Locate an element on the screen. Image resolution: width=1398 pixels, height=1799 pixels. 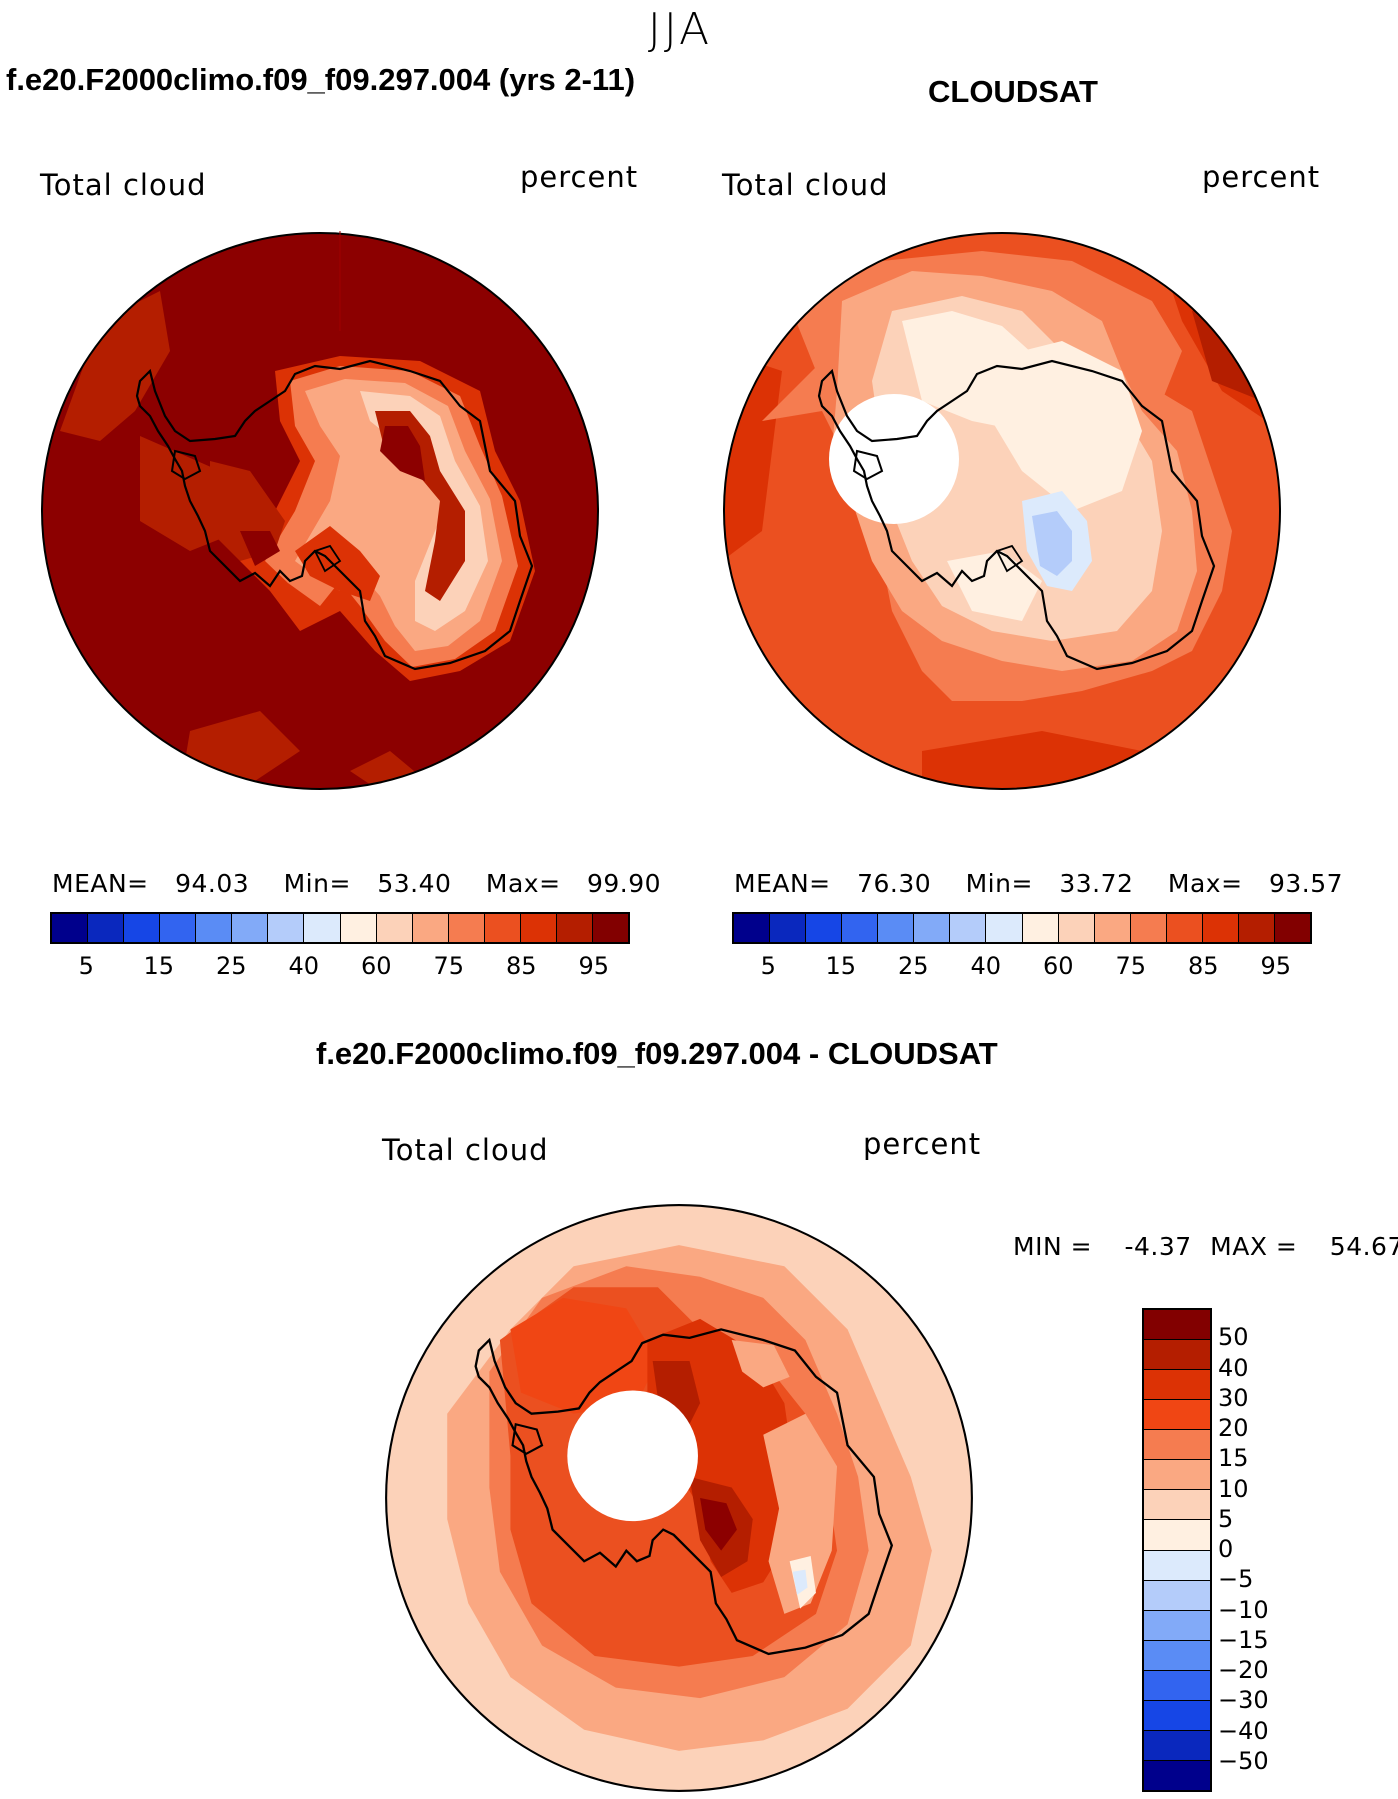
obs-mean-label: MEAN= is located at coordinates (782, 883).